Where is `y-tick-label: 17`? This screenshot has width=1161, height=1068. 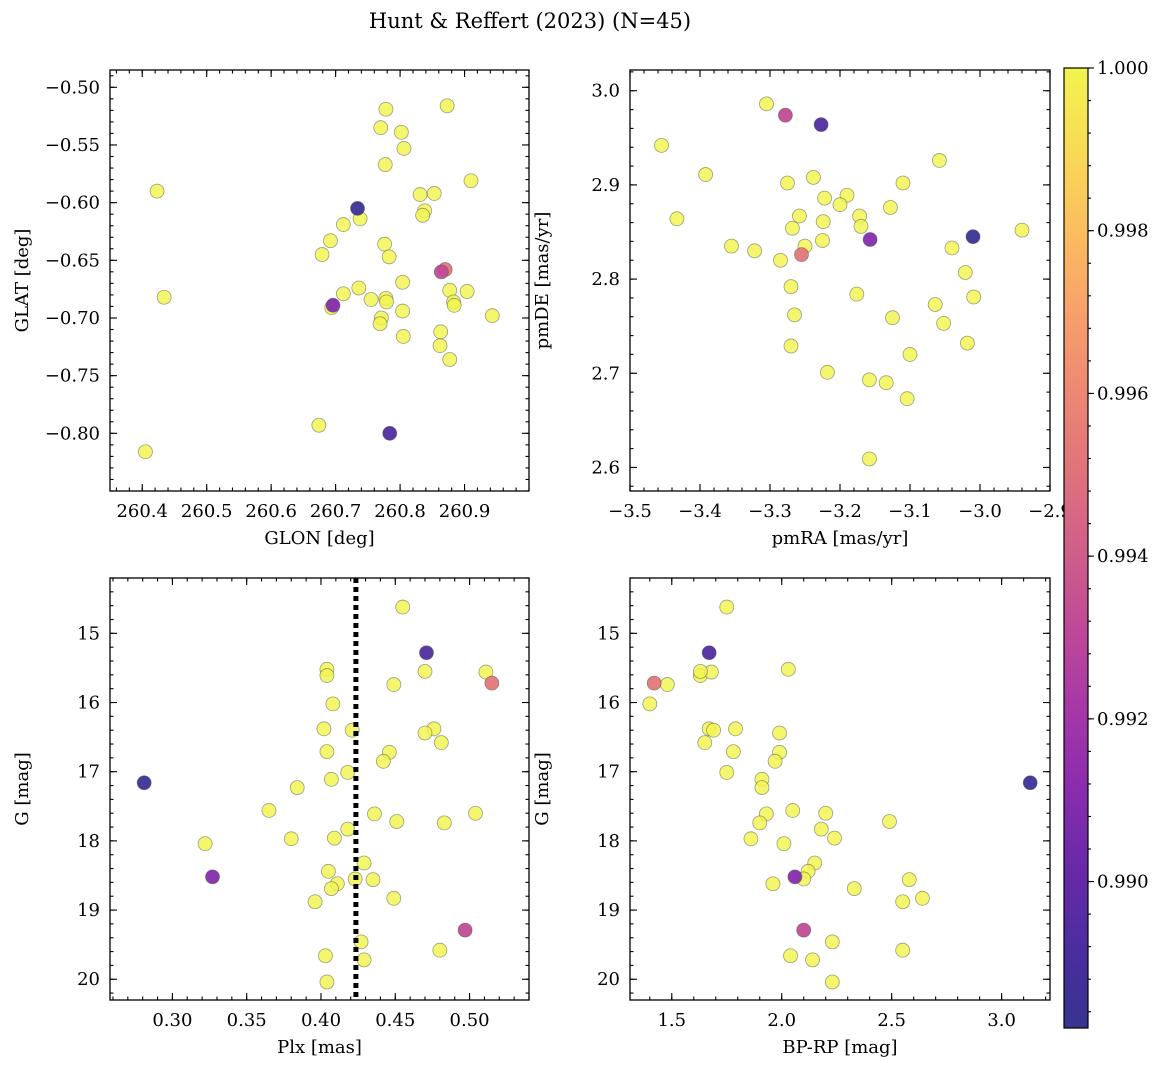 y-tick-label: 17 is located at coordinates (608, 772).